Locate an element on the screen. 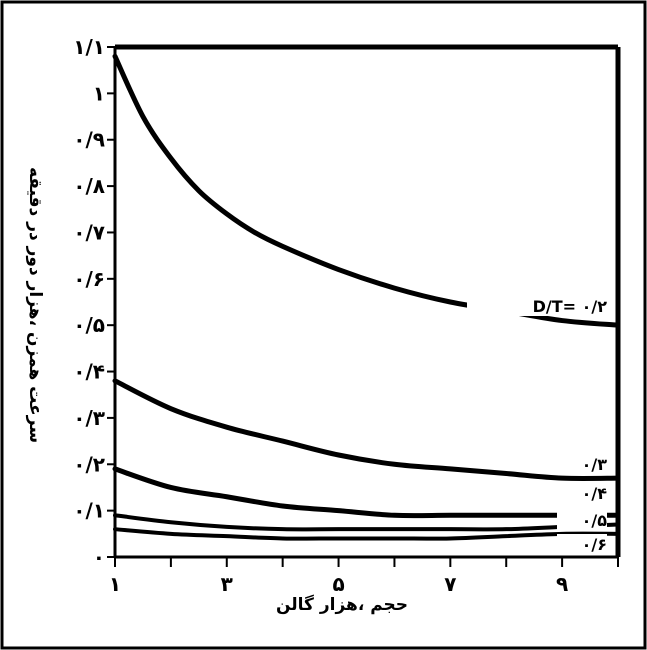  y-tick-label: ۰ is located at coordinates (99, 557).